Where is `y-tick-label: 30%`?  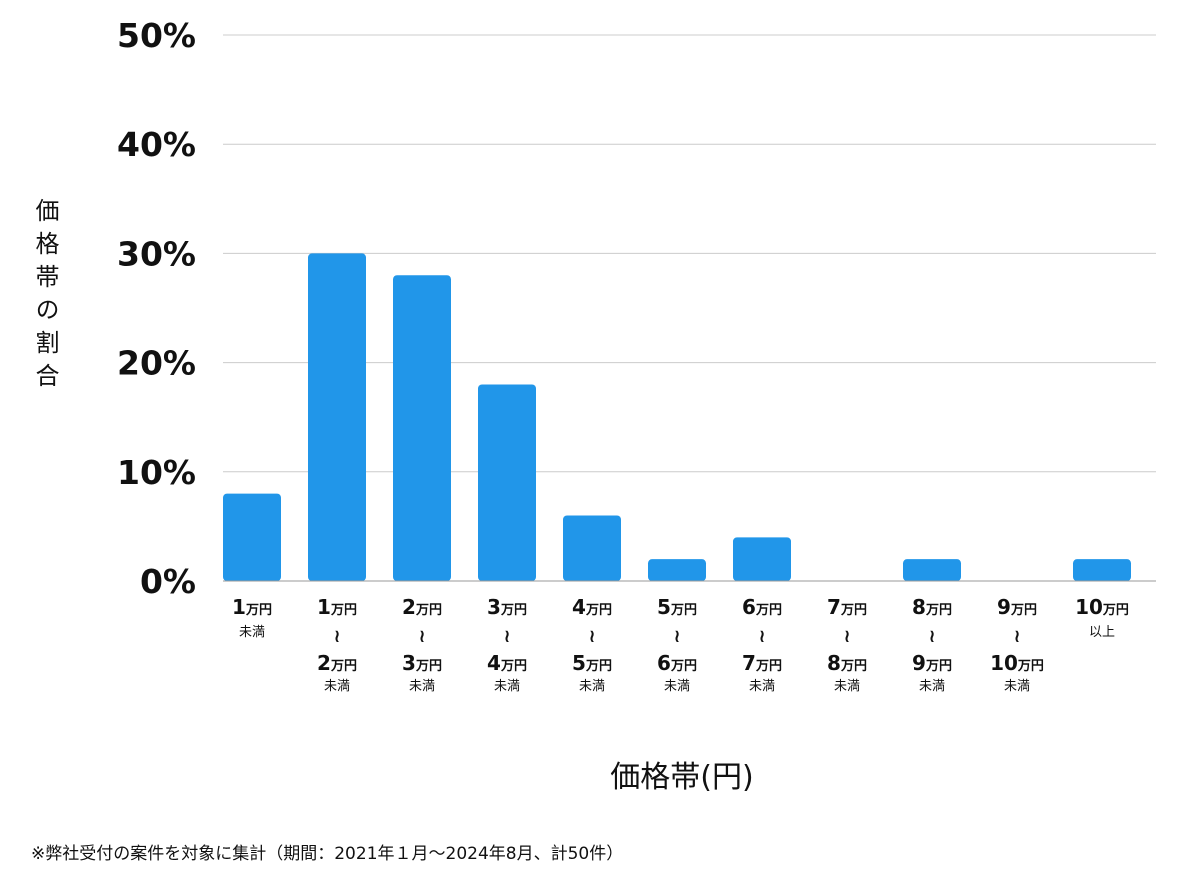 y-tick-label: 30% is located at coordinates (156, 253).